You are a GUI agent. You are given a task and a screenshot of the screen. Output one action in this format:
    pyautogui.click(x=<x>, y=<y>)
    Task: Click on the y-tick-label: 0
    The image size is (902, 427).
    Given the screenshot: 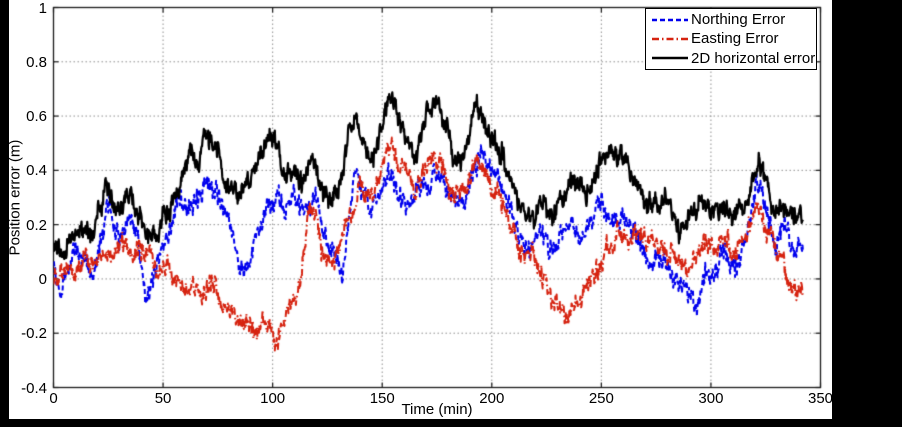 What is the action you would take?
    pyautogui.click(x=42, y=279)
    